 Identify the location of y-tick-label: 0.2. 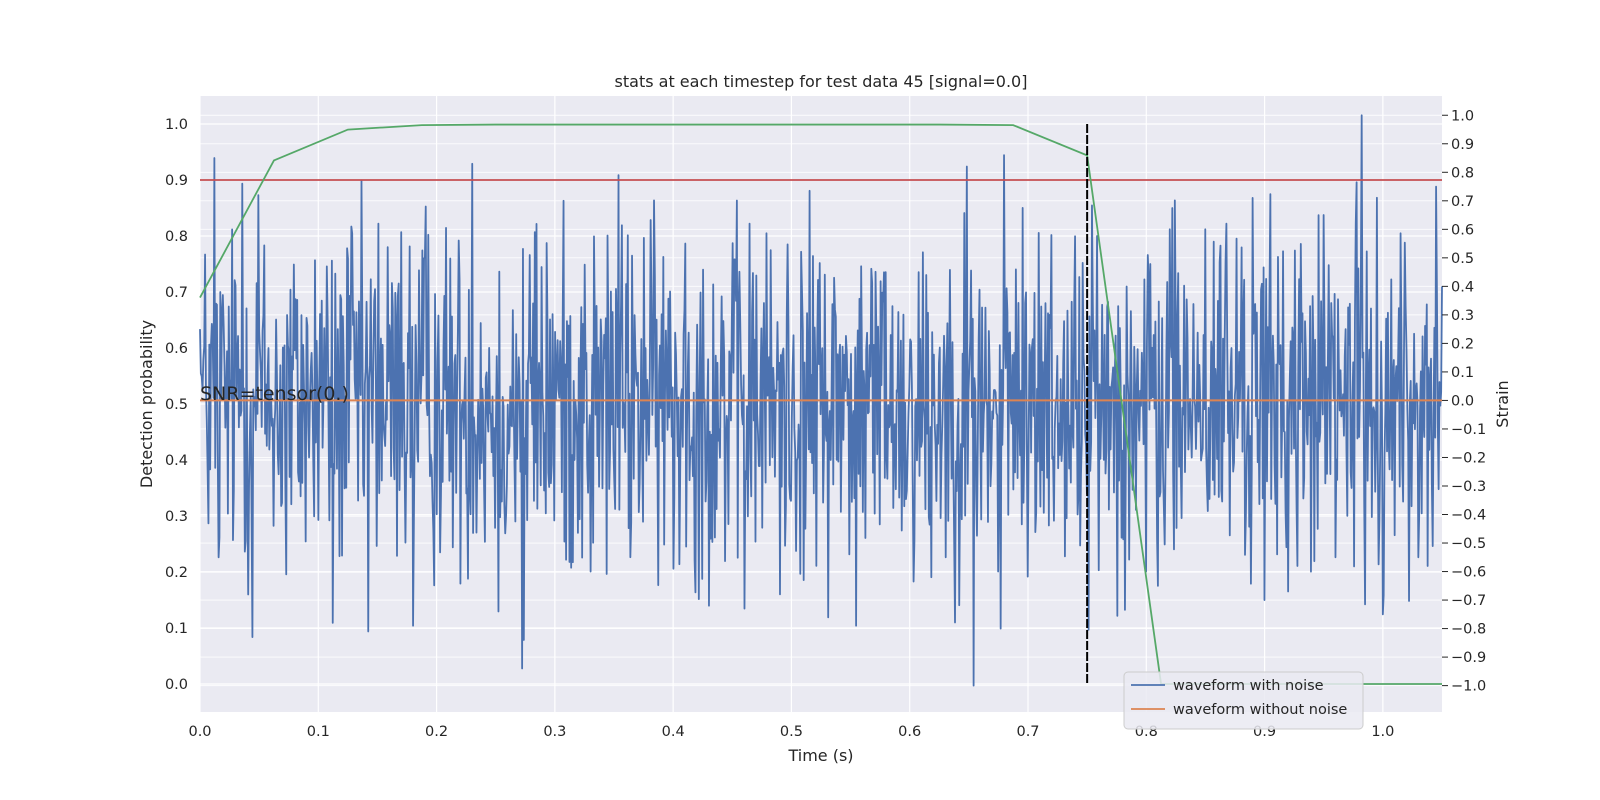
(176, 573).